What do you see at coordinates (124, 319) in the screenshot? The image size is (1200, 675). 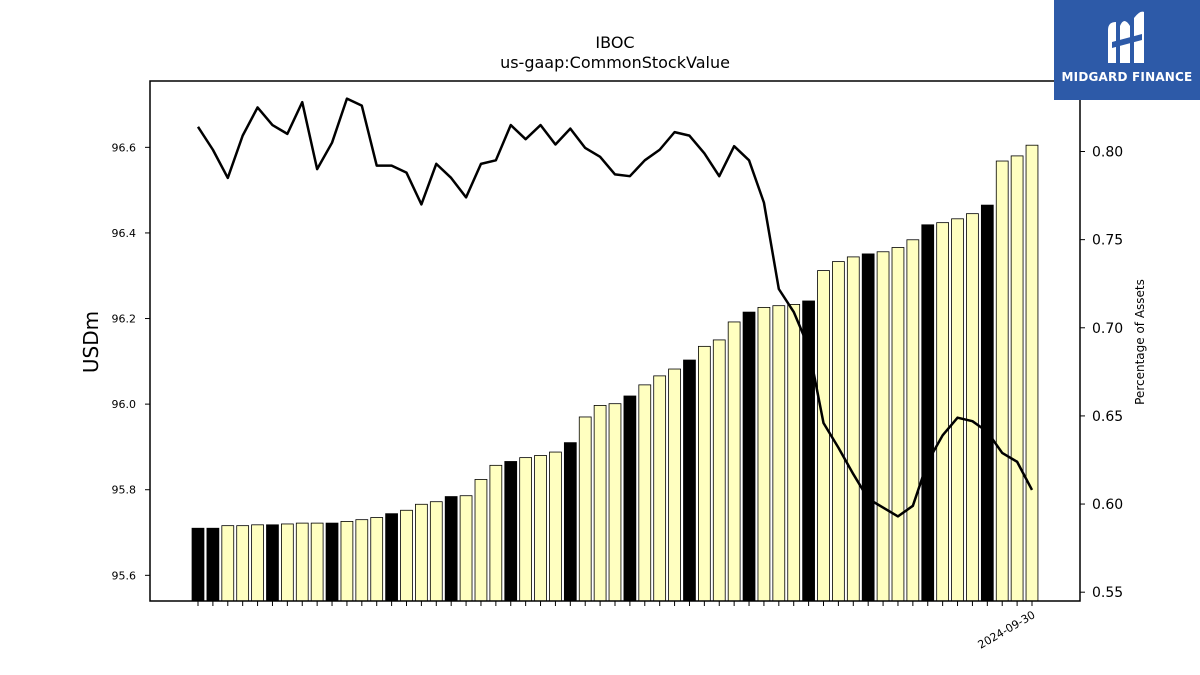 I see `y-tick-label: 96.2` at bounding box center [124, 319].